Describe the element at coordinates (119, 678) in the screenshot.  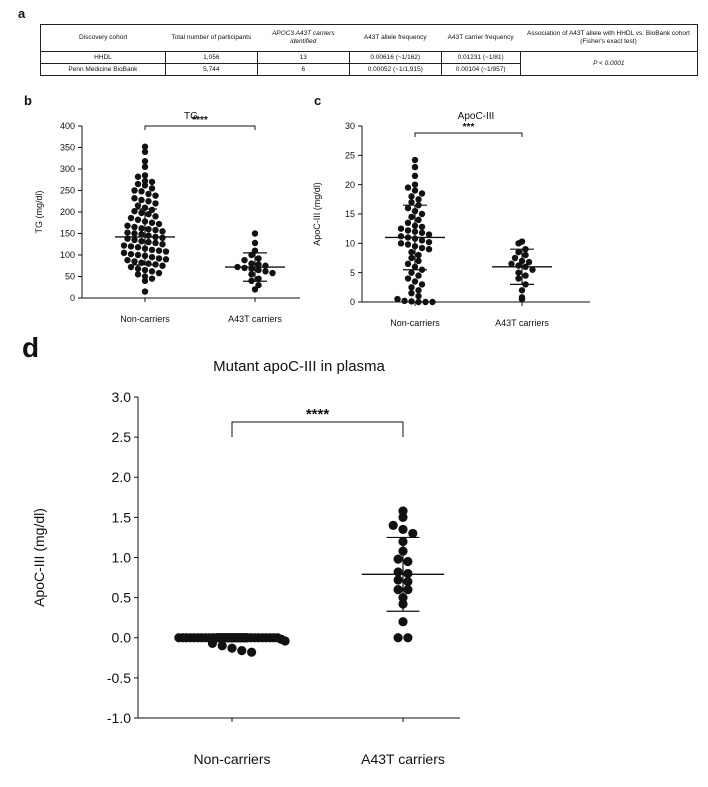
I see `y-tick-label: -0.5` at that location.